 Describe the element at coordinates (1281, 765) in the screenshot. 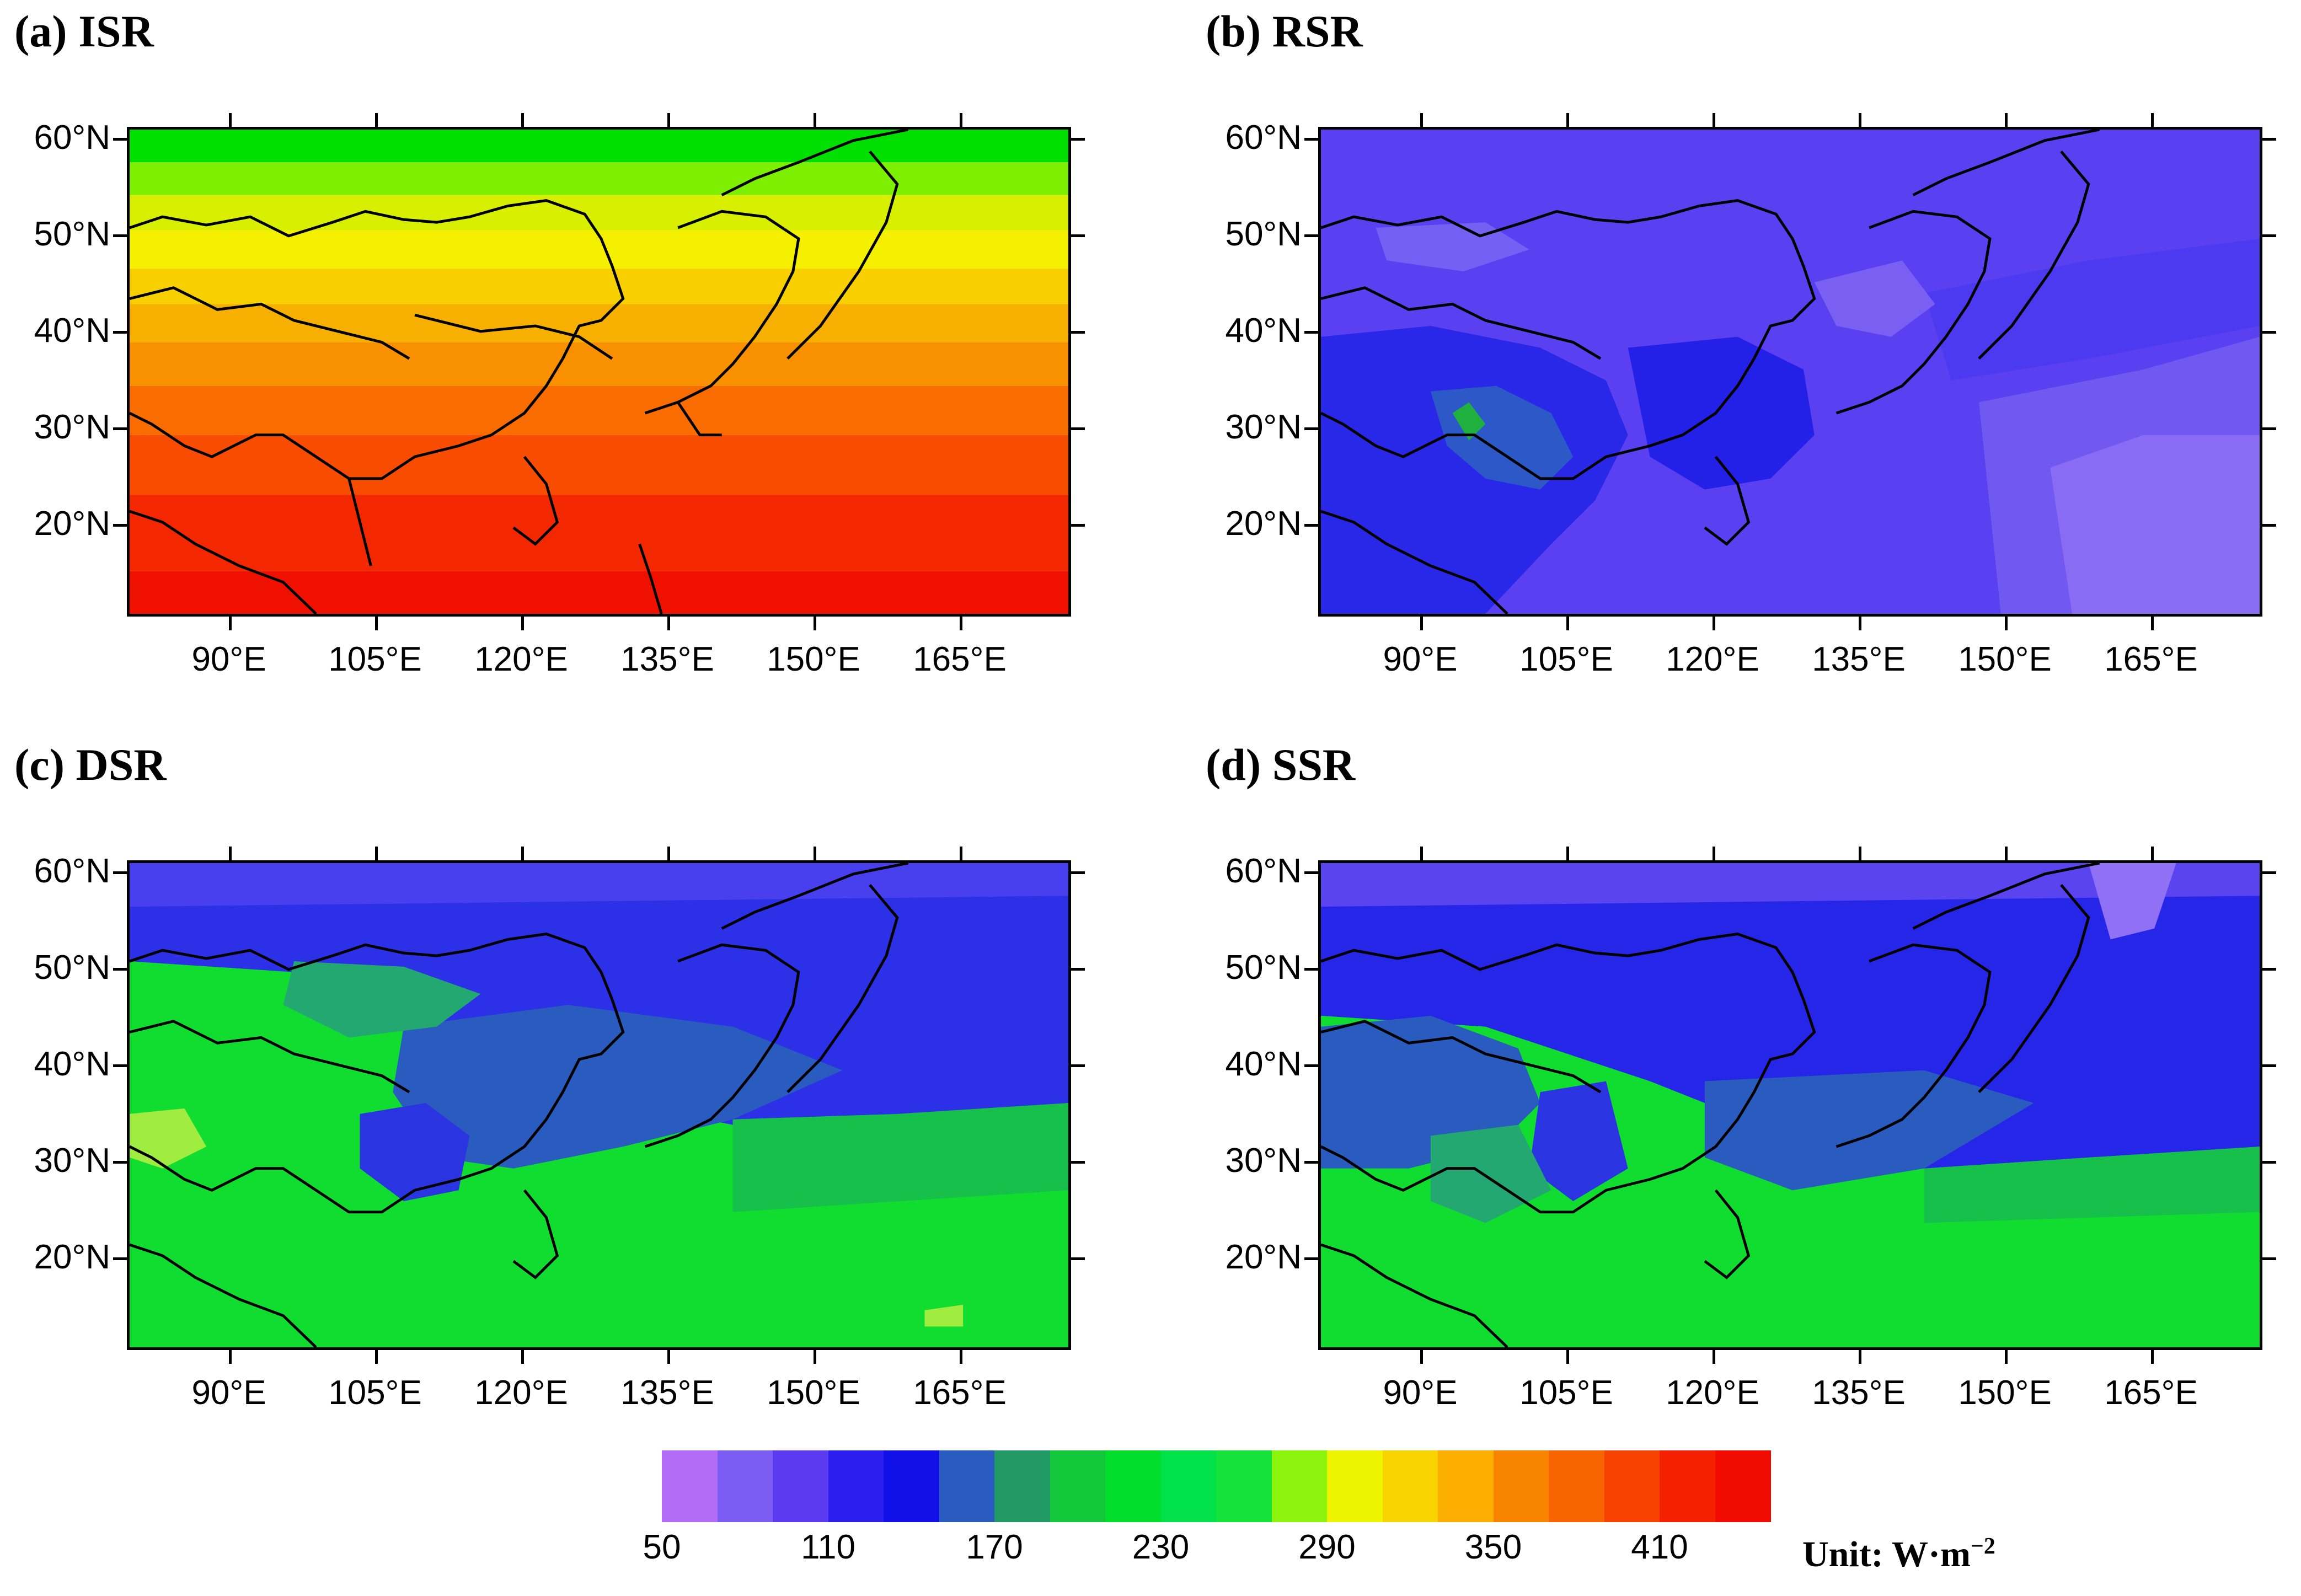

I see `panel-title: (d) SSR` at that location.